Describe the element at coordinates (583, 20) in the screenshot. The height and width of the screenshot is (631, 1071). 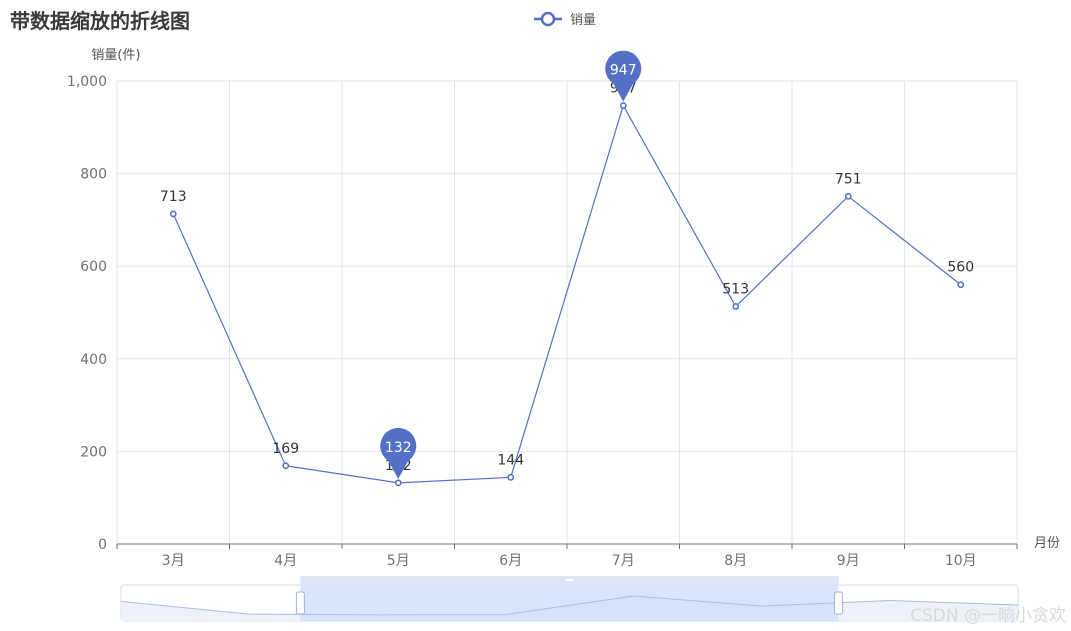
I see `legend-label: 销量` at that location.